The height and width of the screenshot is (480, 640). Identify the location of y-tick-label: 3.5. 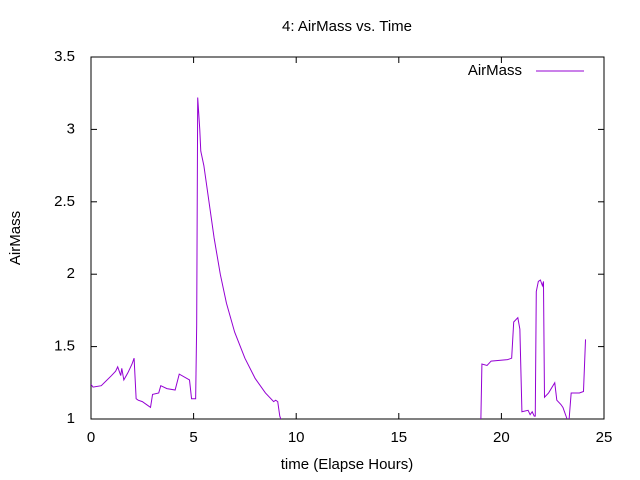
(64, 56).